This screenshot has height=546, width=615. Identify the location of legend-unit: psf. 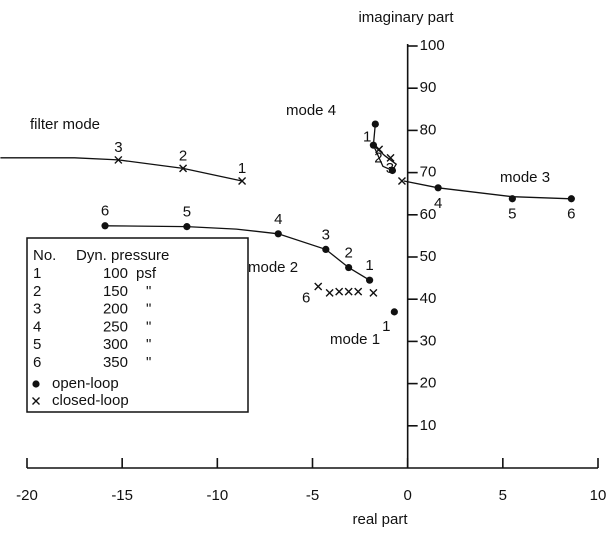
(146, 273).